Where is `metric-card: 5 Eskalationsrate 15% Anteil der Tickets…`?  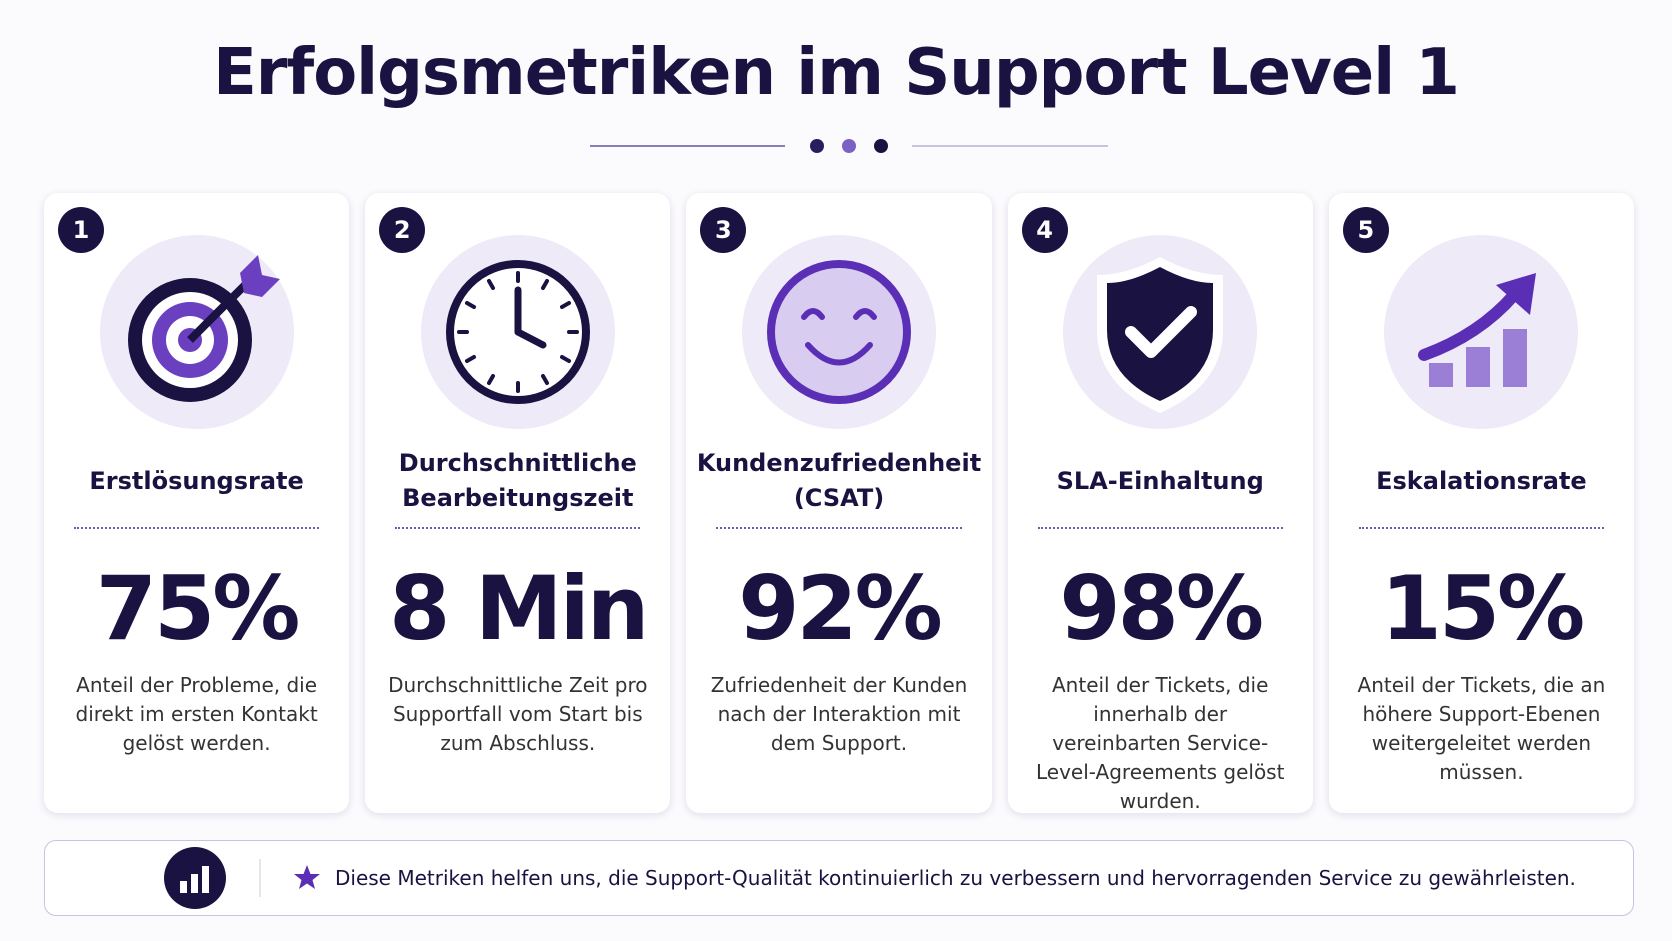 metric-card: 5 Eskalationsrate 15% Anteil der Tickets… is located at coordinates (1481, 503).